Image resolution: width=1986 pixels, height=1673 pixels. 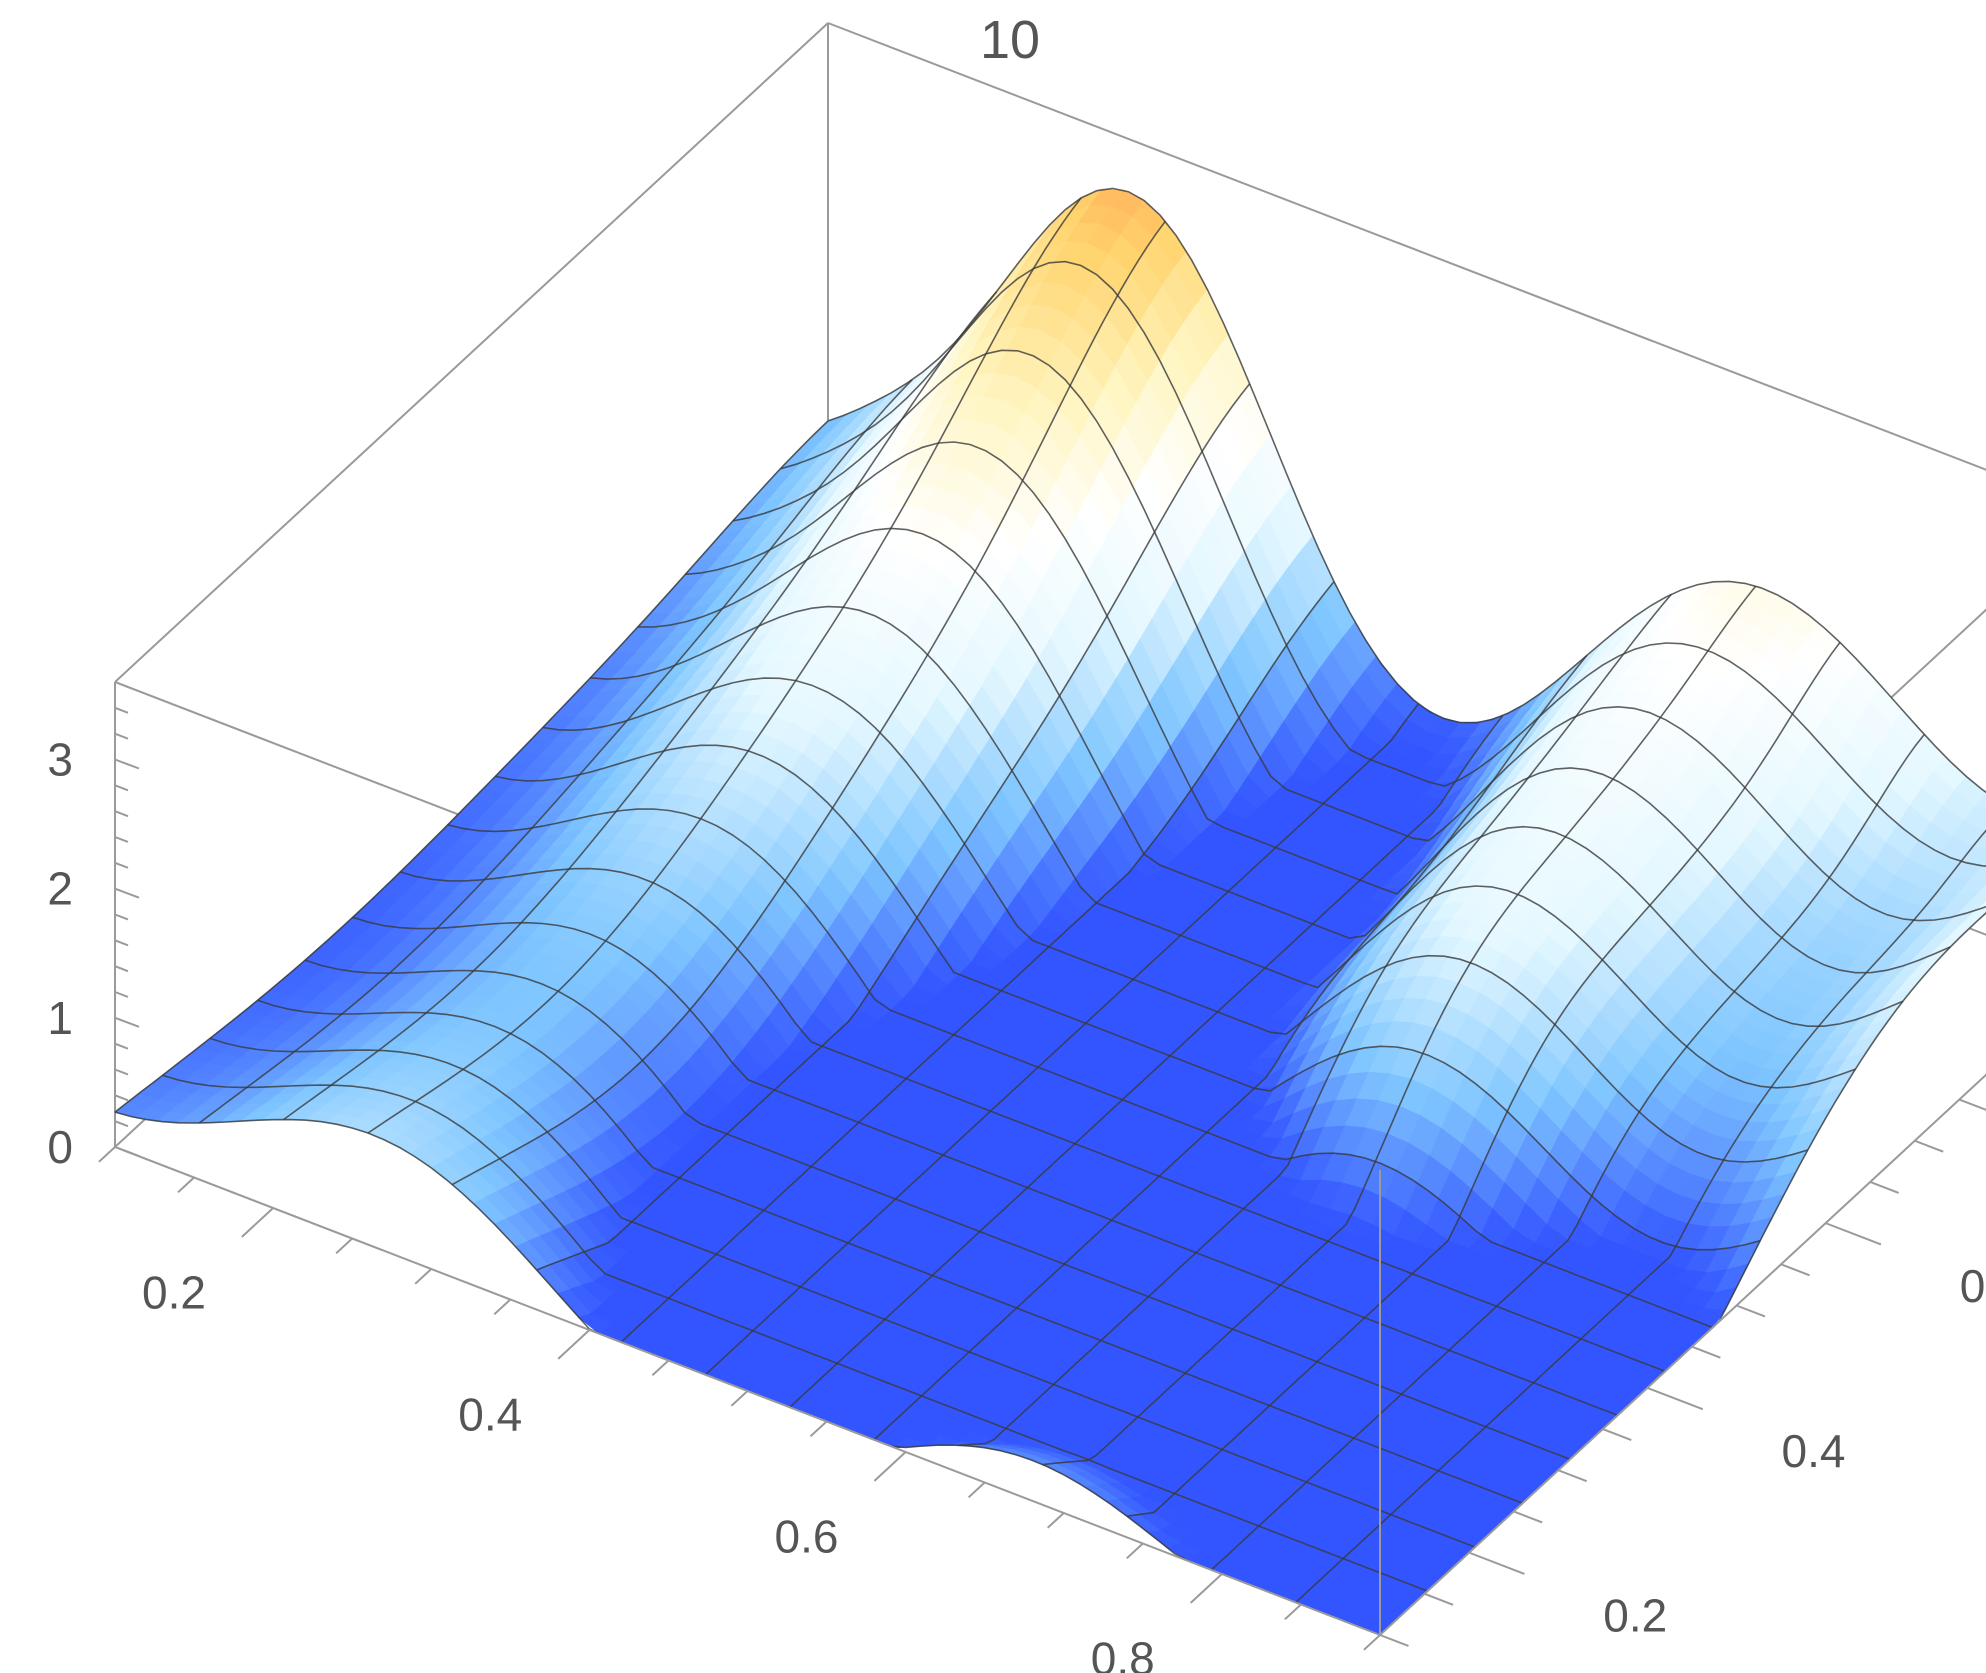 What do you see at coordinates (1635, 1616) in the screenshot?
I see `y-tick-label: 0.2` at bounding box center [1635, 1616].